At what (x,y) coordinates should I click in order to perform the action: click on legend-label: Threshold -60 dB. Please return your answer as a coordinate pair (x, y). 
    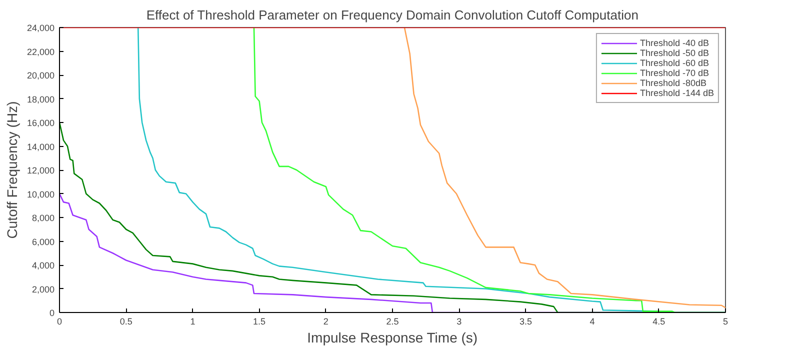
    Looking at the image, I should click on (674, 63).